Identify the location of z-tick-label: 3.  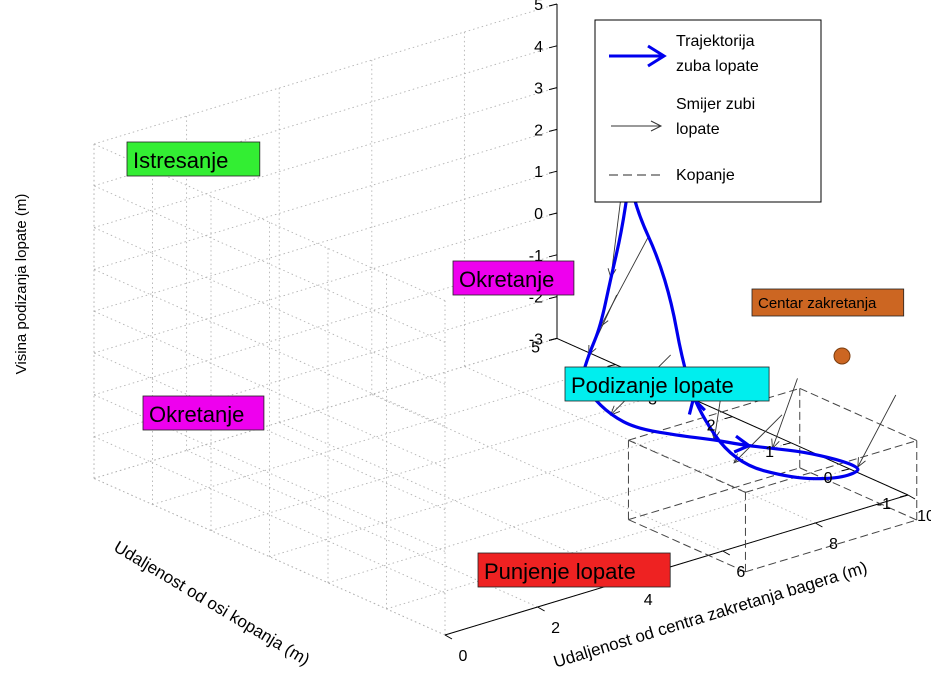
(538, 89).